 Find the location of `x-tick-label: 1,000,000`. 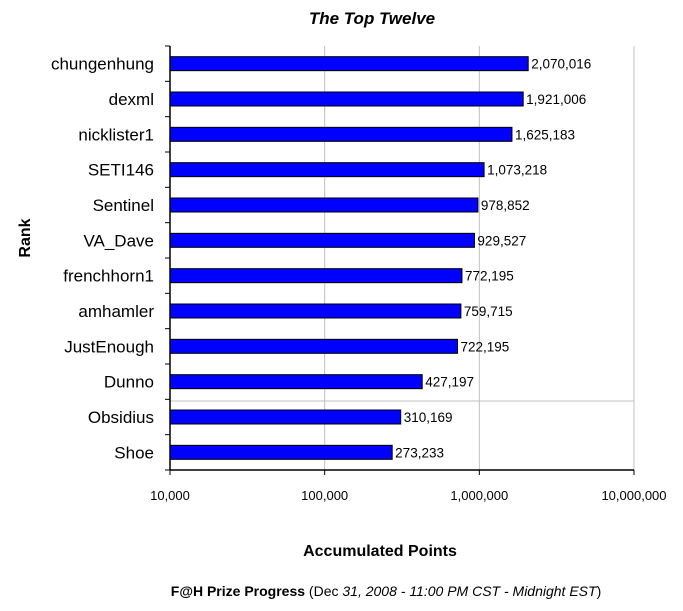

x-tick-label: 1,000,000 is located at coordinates (479, 495).